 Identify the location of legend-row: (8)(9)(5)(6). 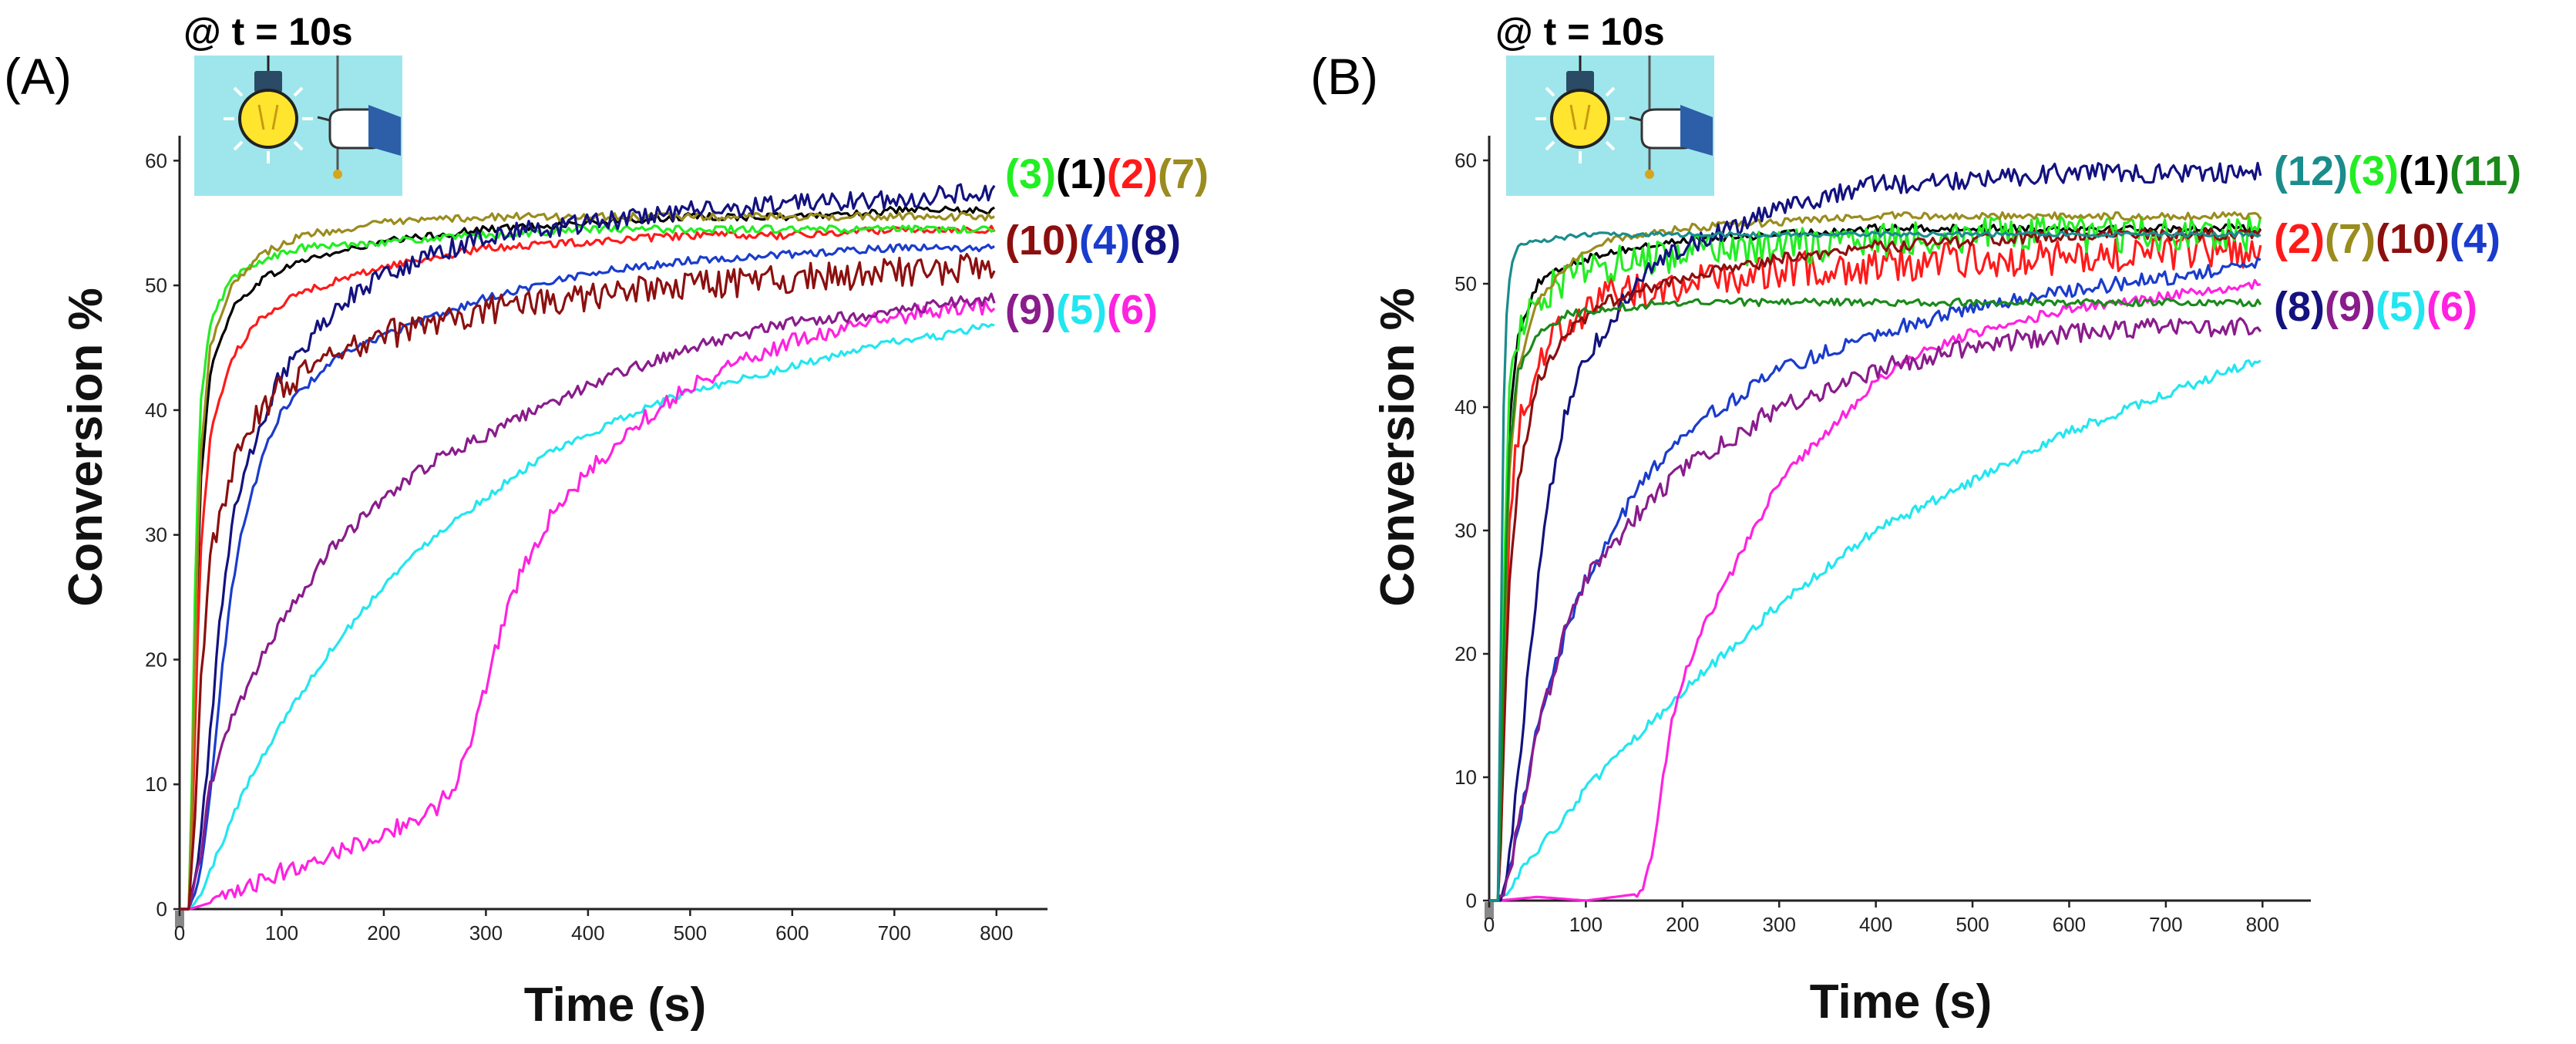
(2375, 307).